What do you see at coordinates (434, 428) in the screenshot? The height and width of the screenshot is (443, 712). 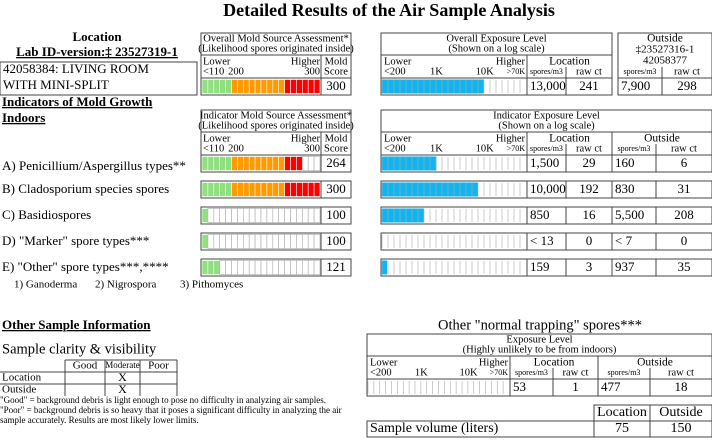 I see `label: Sample volume (liters)` at bounding box center [434, 428].